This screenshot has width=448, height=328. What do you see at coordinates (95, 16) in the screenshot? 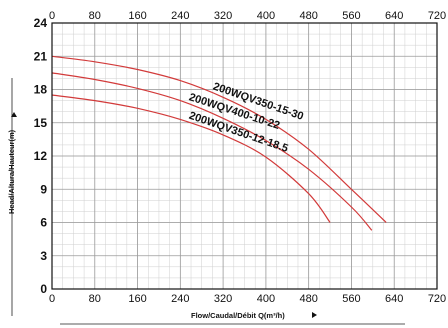
I see `x-tick-label-top: 80` at bounding box center [95, 16].